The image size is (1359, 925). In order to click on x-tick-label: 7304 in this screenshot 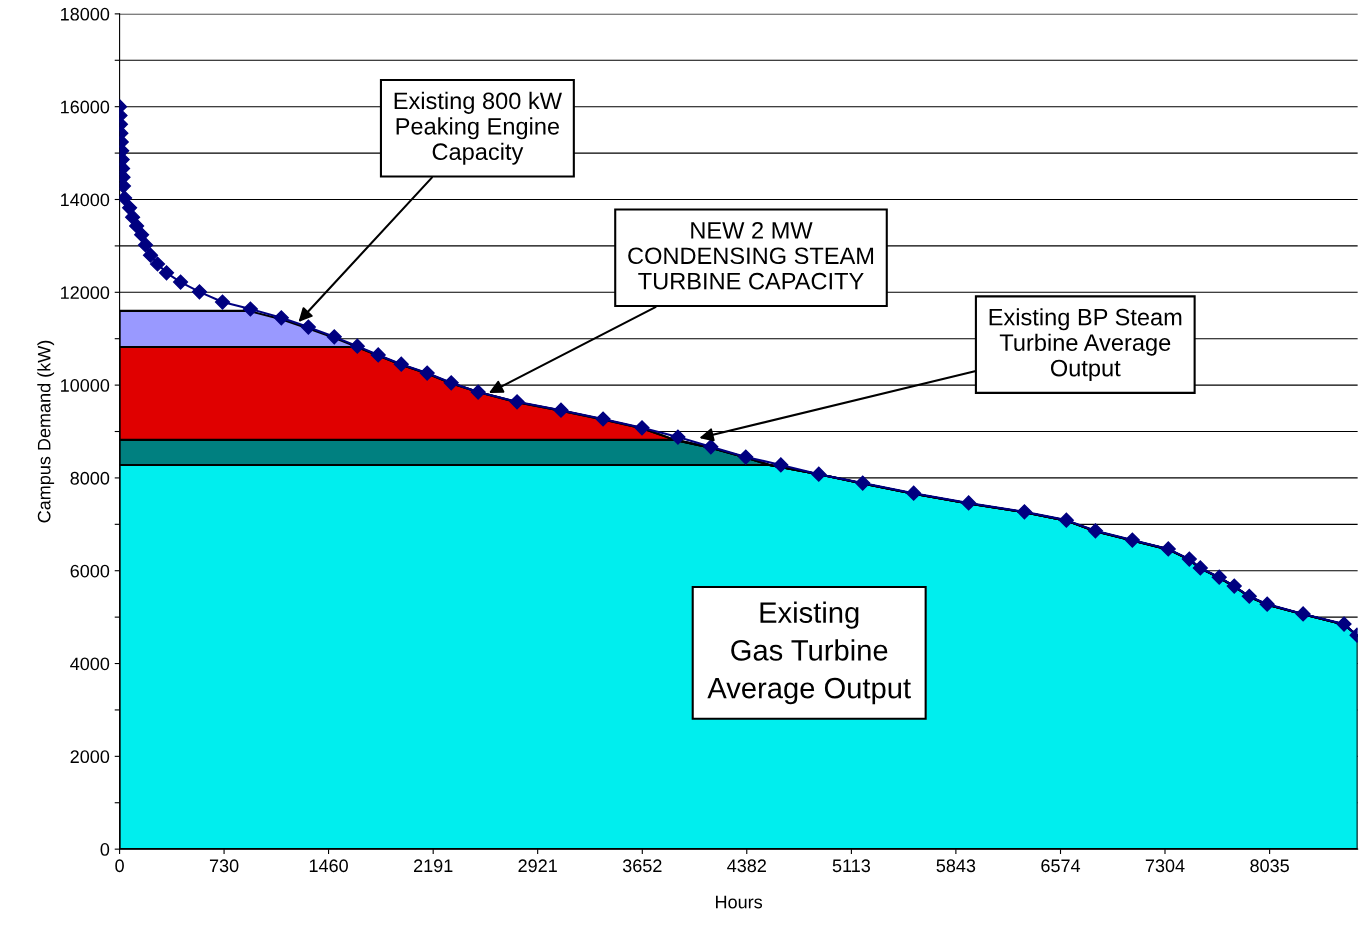, I will do `click(1165, 866)`.